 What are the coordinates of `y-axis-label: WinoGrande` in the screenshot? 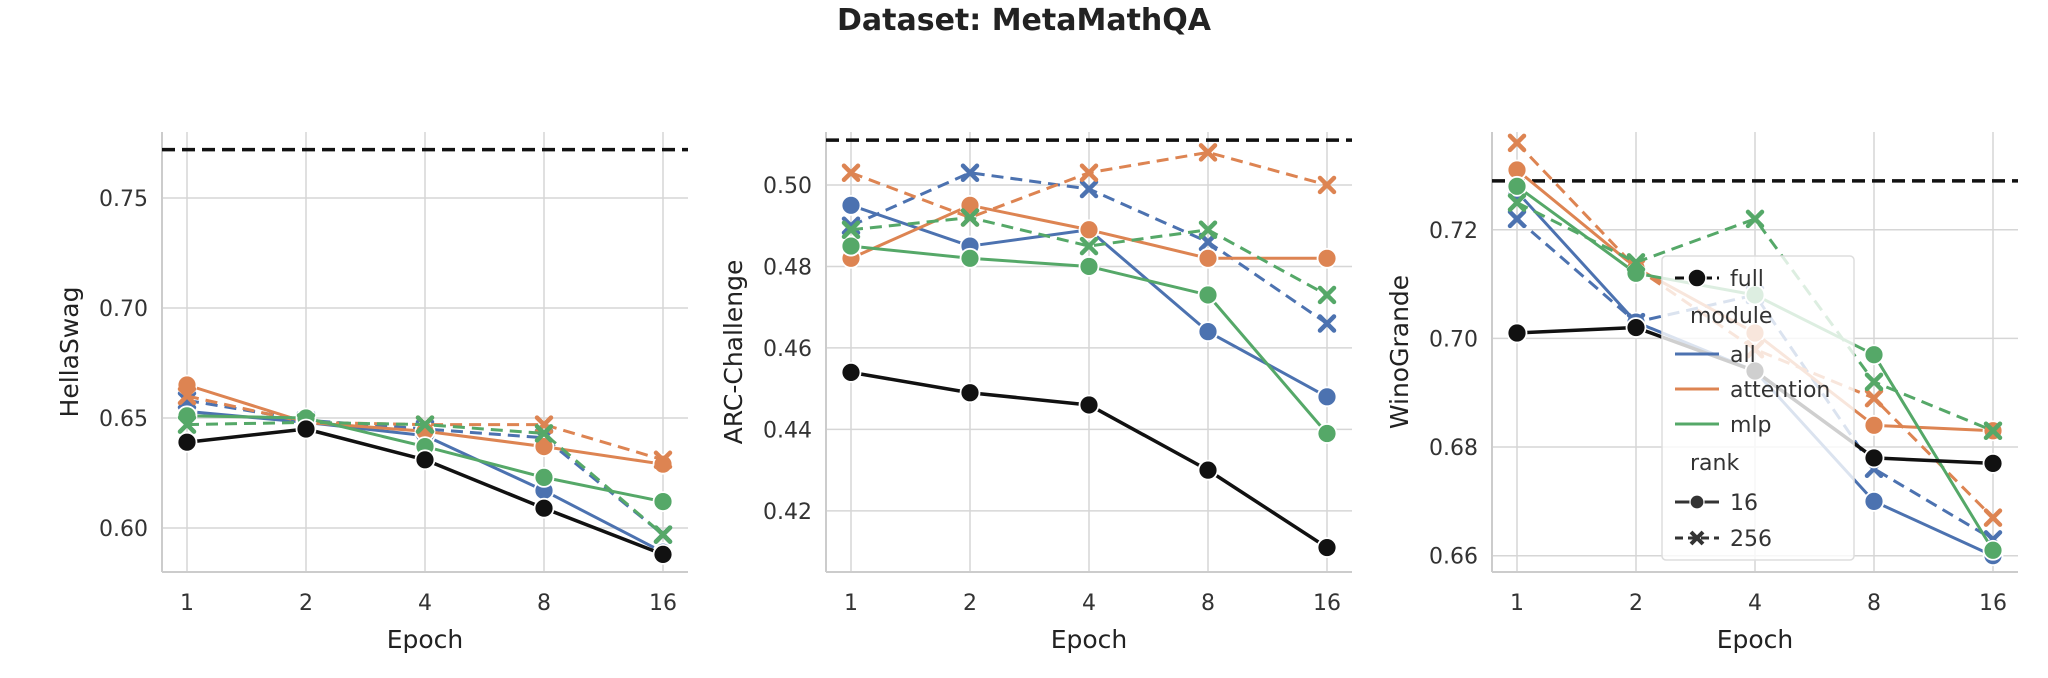 It's located at (1399, 352).